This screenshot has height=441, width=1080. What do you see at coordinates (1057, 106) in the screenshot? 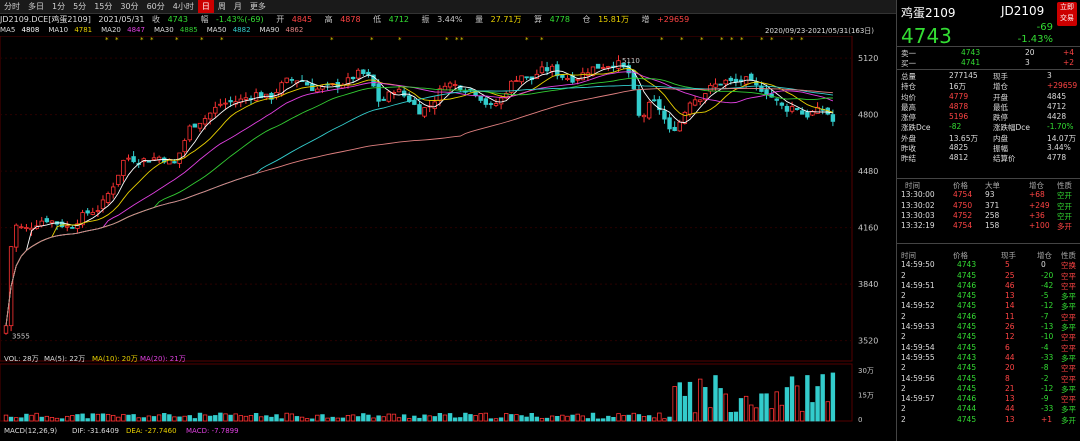
I see `stats-row-3-cell-3: 4712` at bounding box center [1057, 106].